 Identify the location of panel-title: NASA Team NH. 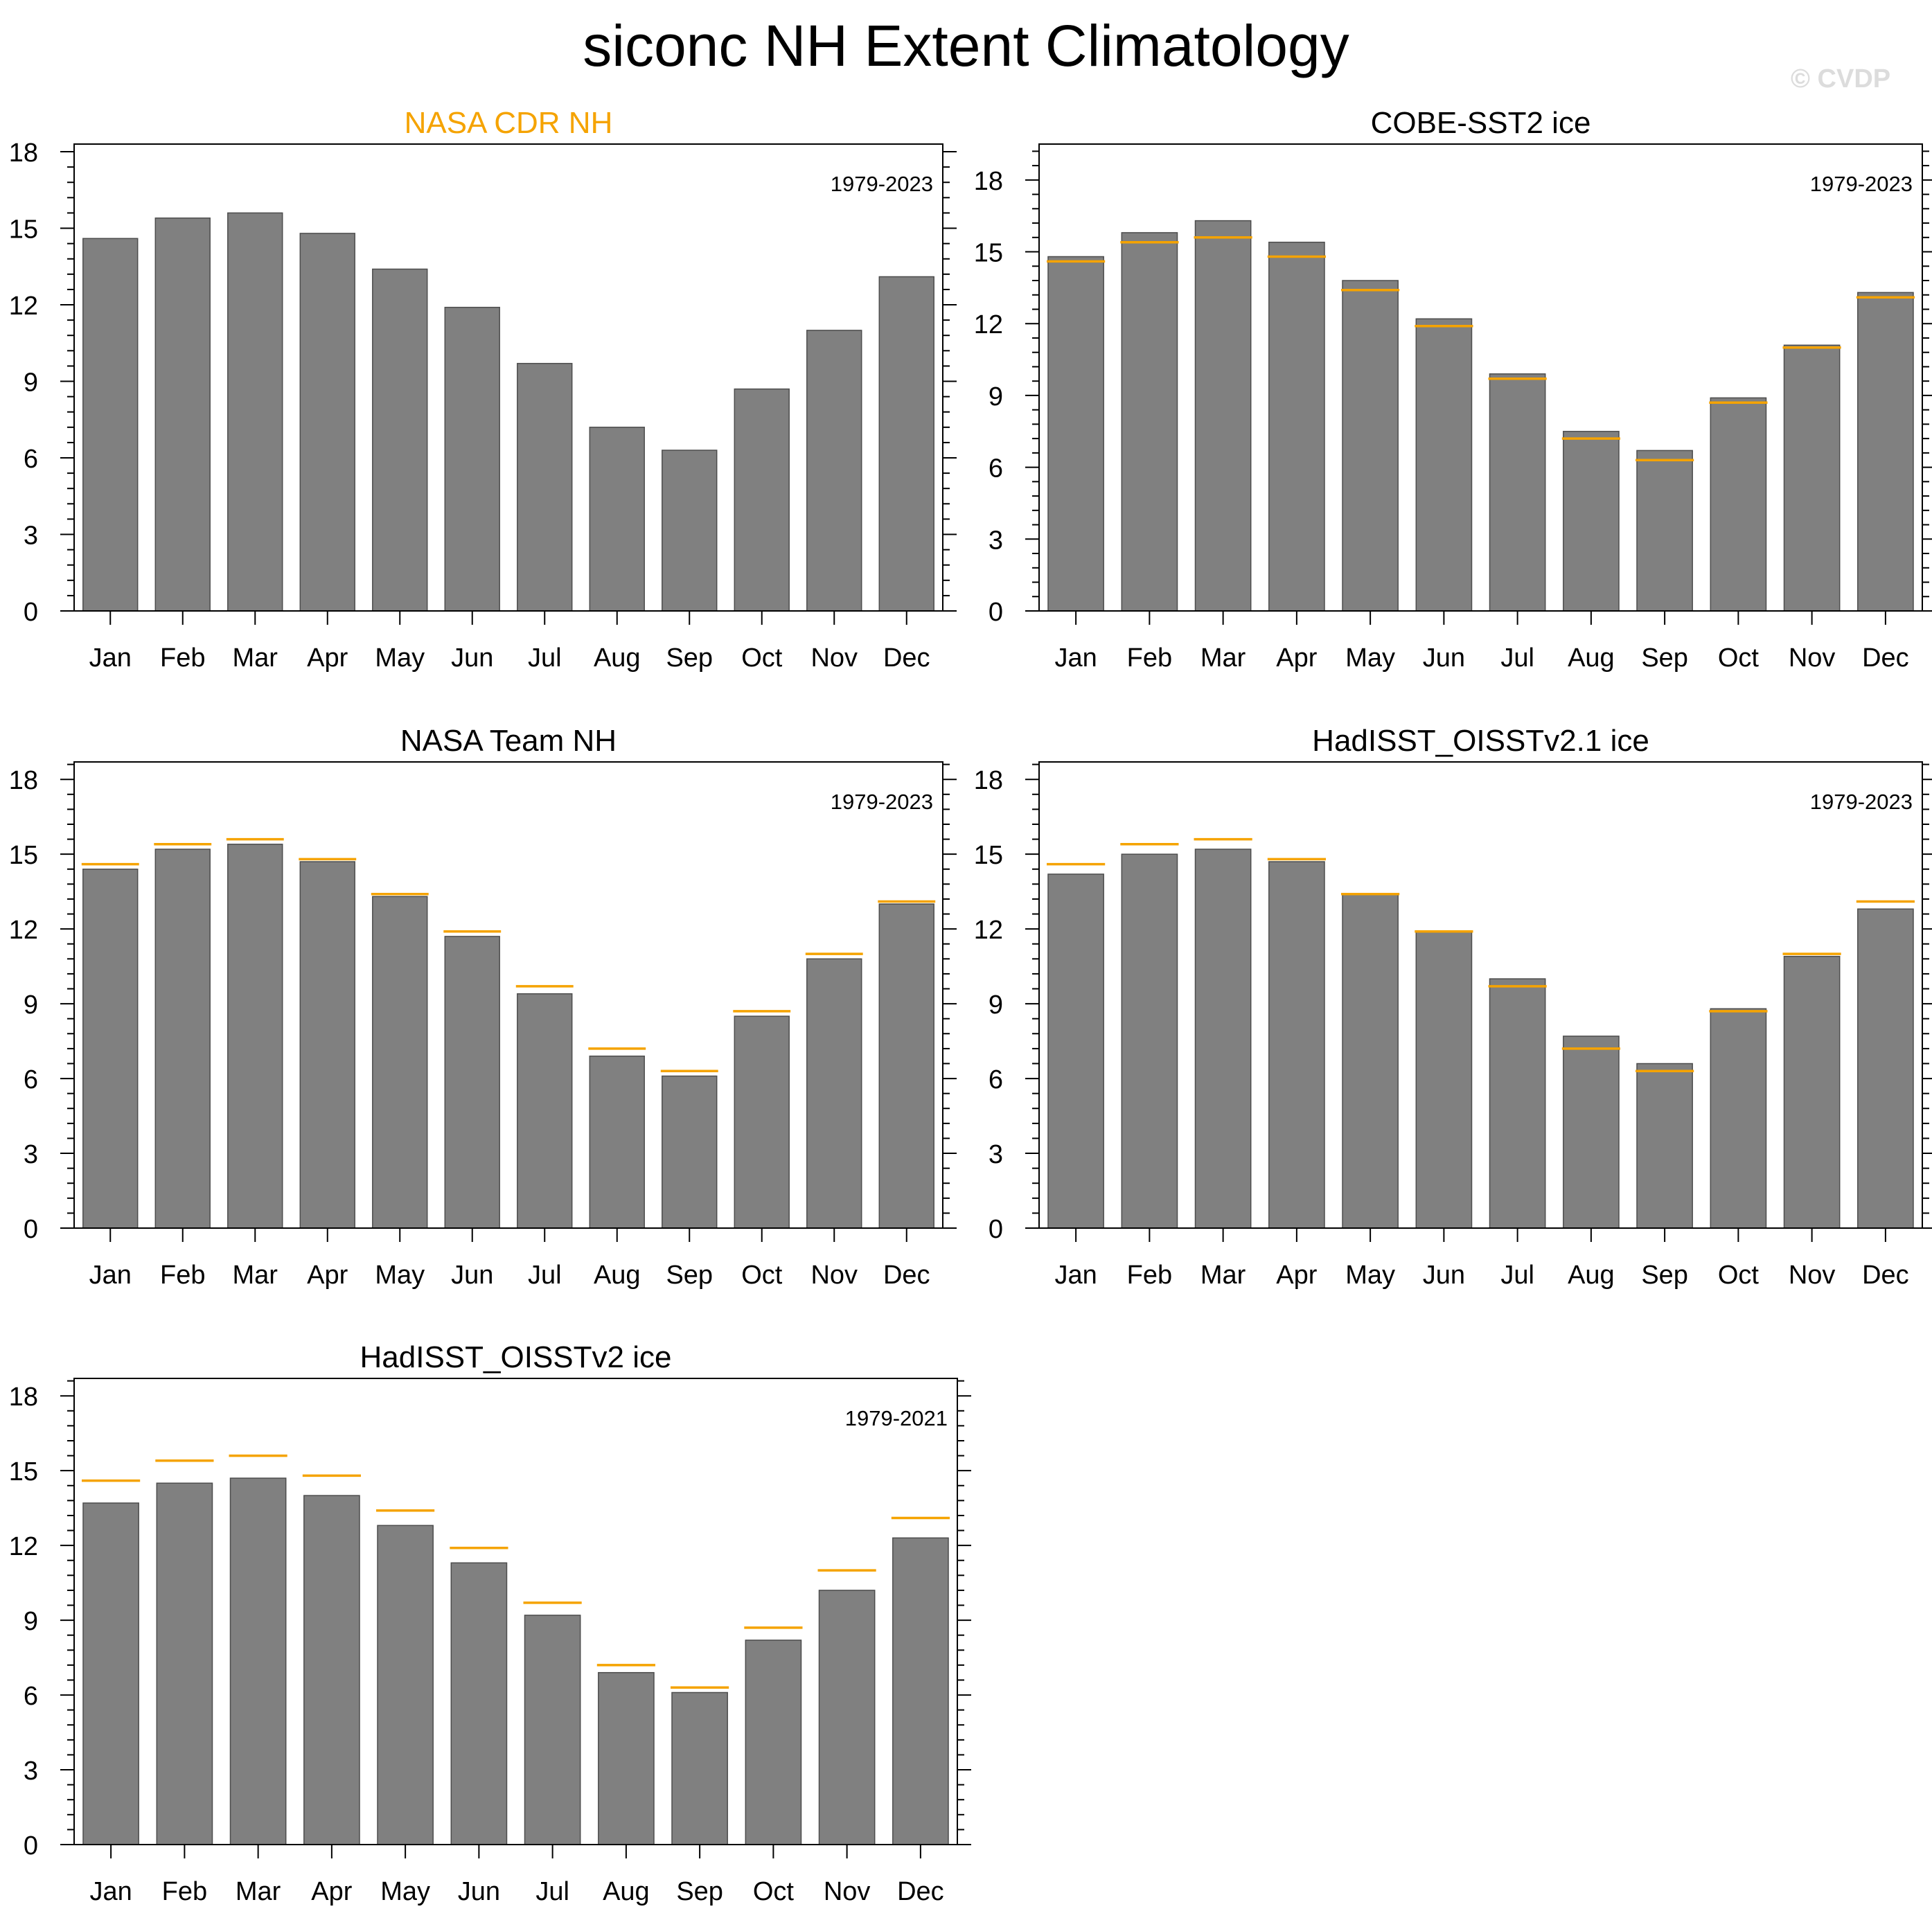
(508, 741).